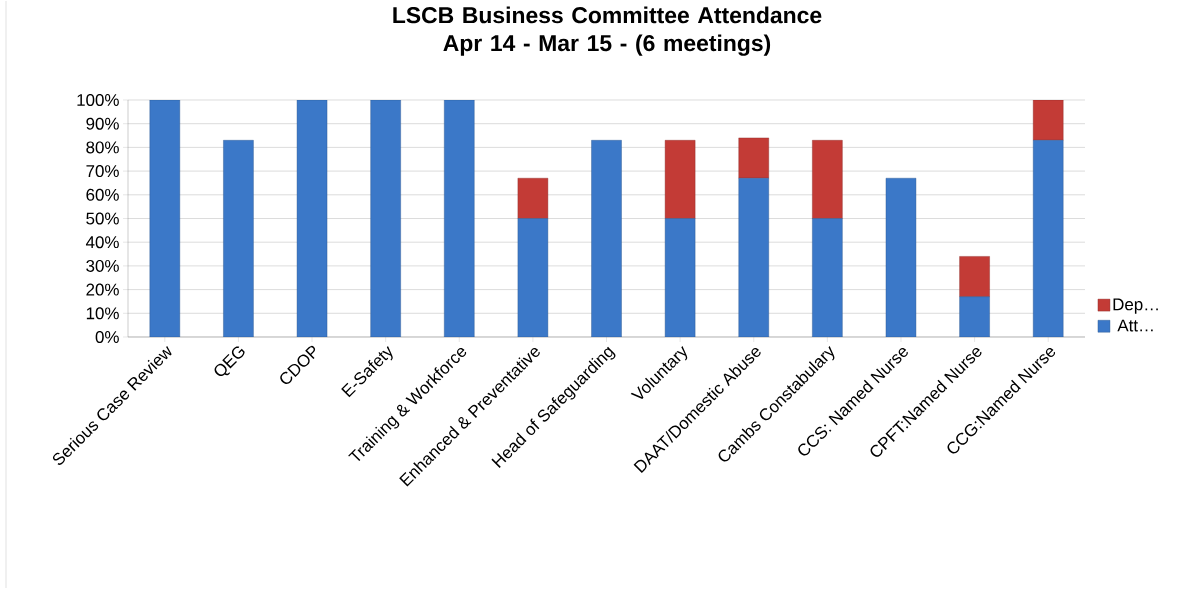 The width and height of the screenshot is (1189, 589). I want to click on y-tick-label: 20%, so click(102, 289).